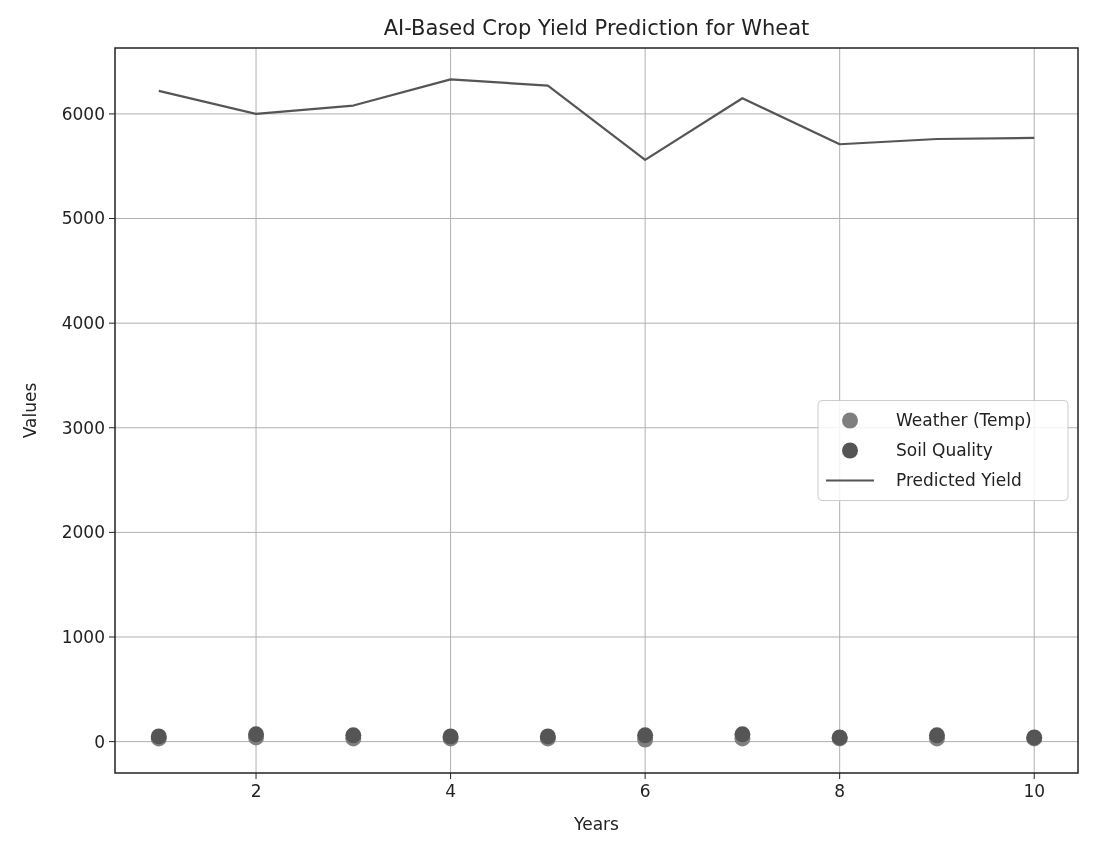  I want to click on x-tick-label: 10, so click(1034, 791).